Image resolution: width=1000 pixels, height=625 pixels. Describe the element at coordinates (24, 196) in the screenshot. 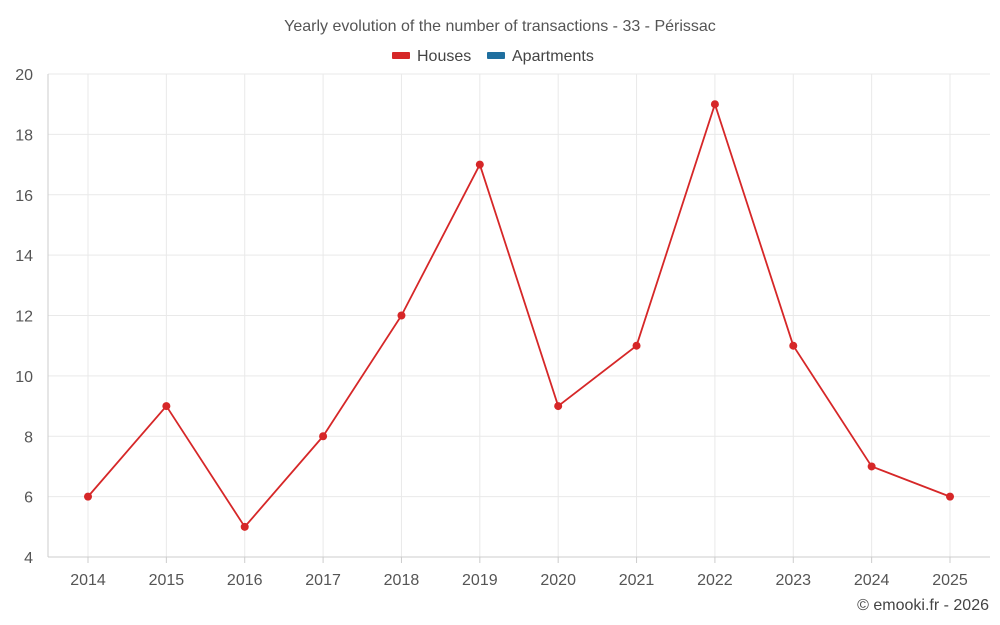

I see `y-tick-label: 16` at that location.